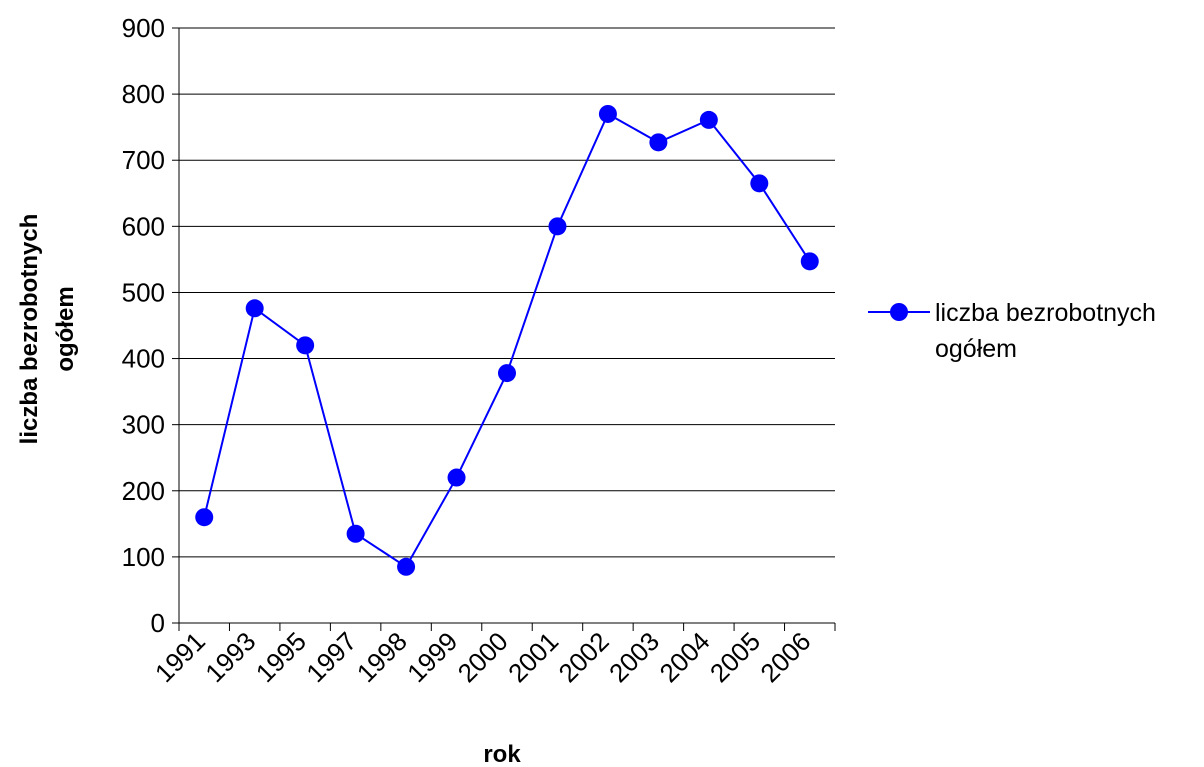 This screenshot has height=767, width=1204. Describe the element at coordinates (584, 657) in the screenshot. I see `x-tick-label: 2002` at that location.